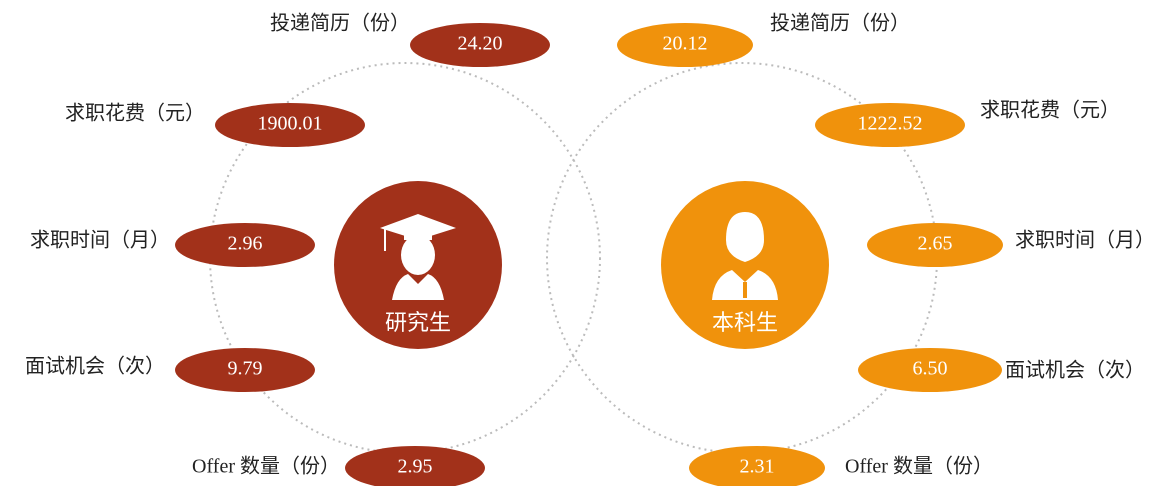 The width and height of the screenshot is (1170, 486). I want to click on value: 2.95, so click(415, 467).